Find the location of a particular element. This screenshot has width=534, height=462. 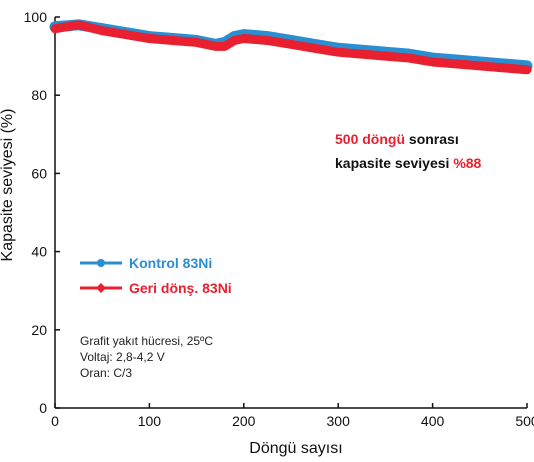

y-ticks: 0 20 40 60 80 100 is located at coordinates (42, 212).